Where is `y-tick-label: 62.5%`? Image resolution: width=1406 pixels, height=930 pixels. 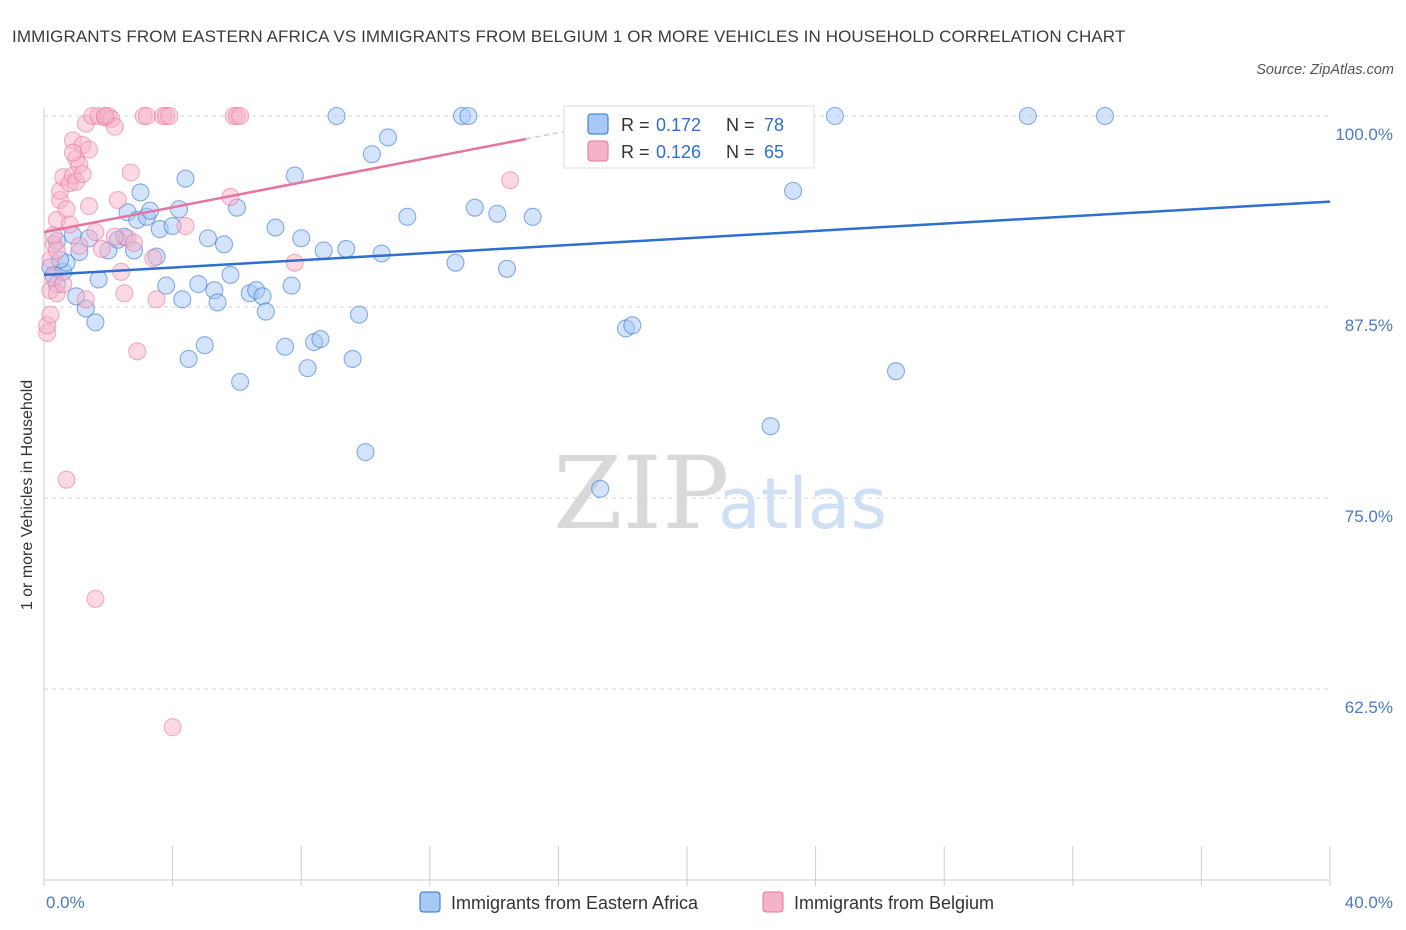
y-tick-label: 62.5% is located at coordinates (1369, 707).